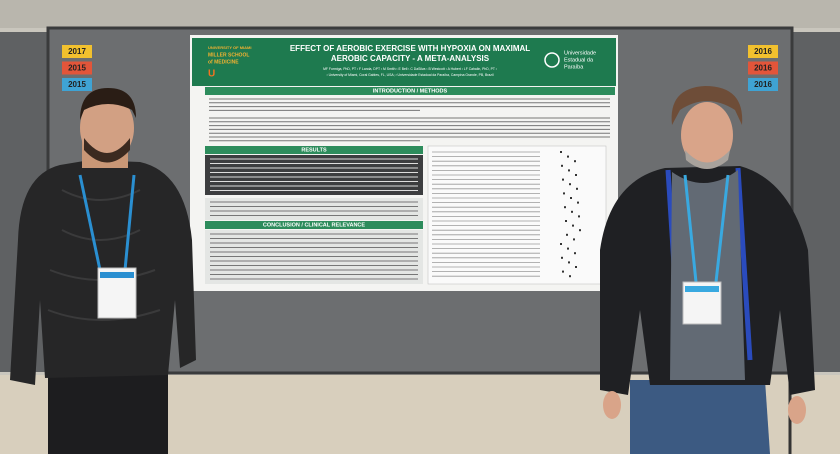 The image size is (840, 459). I want to click on year-tags: 2017 2015 2015 2016 2016 2016, so click(420, 68).